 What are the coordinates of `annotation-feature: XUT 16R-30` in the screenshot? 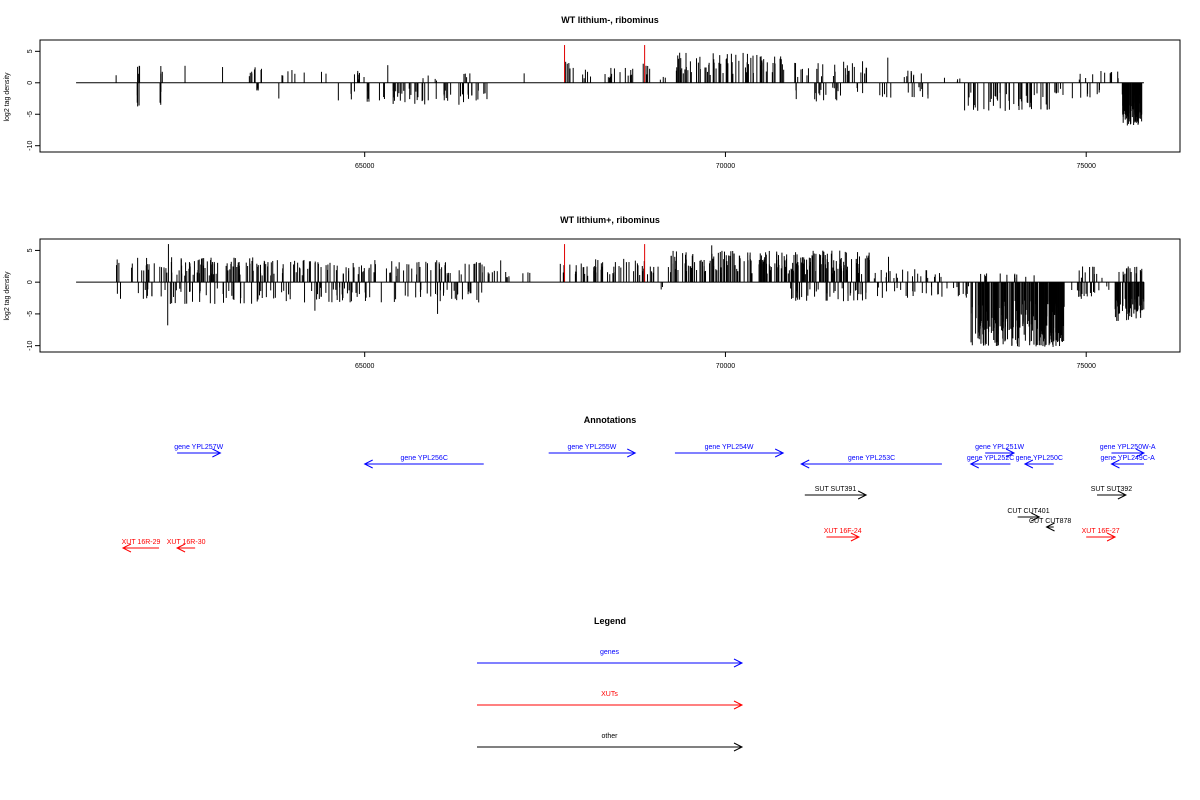 It's located at (186, 546).